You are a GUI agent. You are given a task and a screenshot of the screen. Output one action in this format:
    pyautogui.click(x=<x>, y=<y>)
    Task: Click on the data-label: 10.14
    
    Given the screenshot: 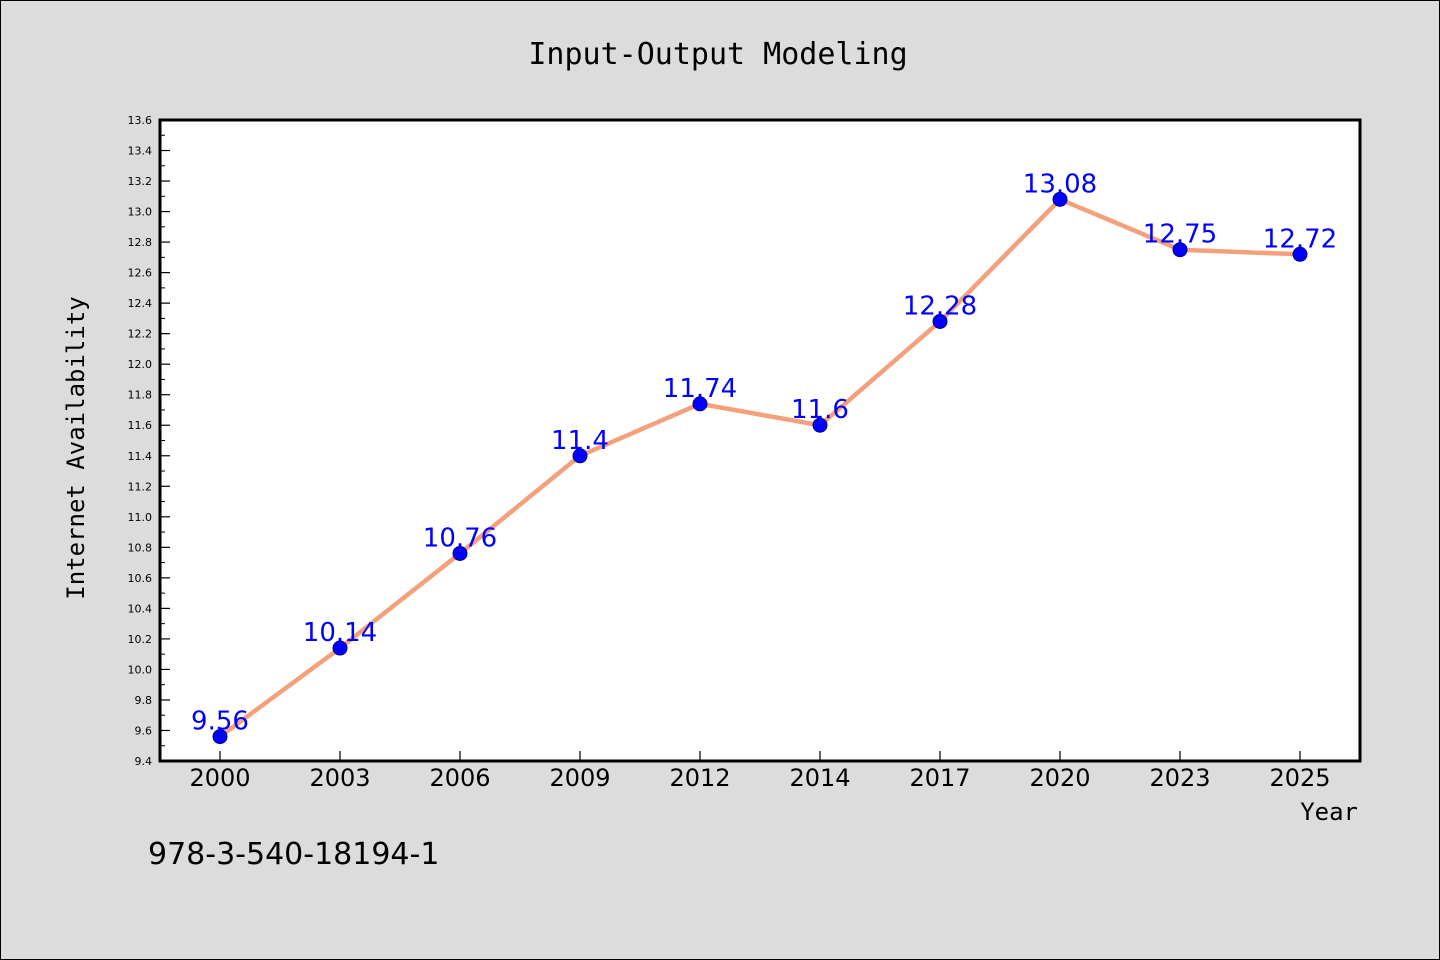 What is the action you would take?
    pyautogui.click(x=340, y=633)
    